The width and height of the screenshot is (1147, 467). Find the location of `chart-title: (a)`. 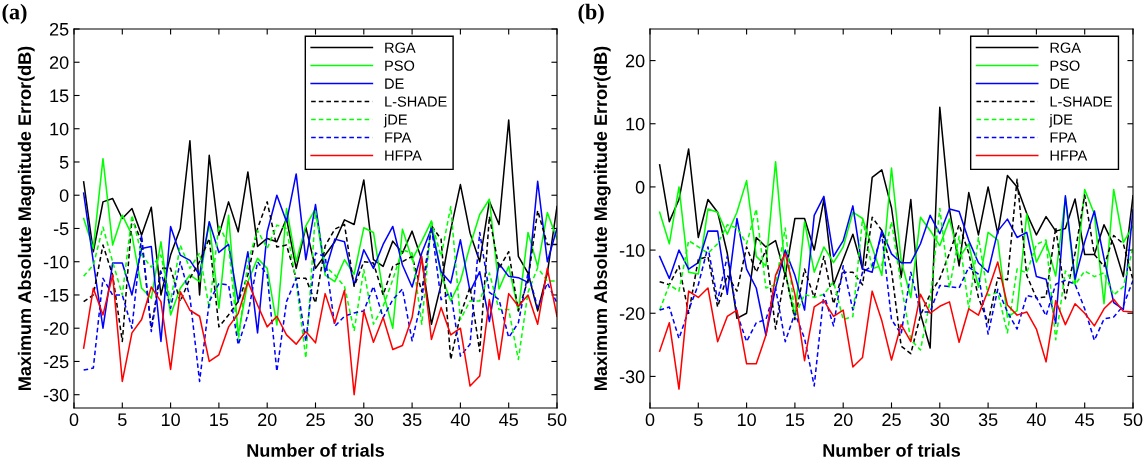

chart-title: (a) is located at coordinates (14, 13).